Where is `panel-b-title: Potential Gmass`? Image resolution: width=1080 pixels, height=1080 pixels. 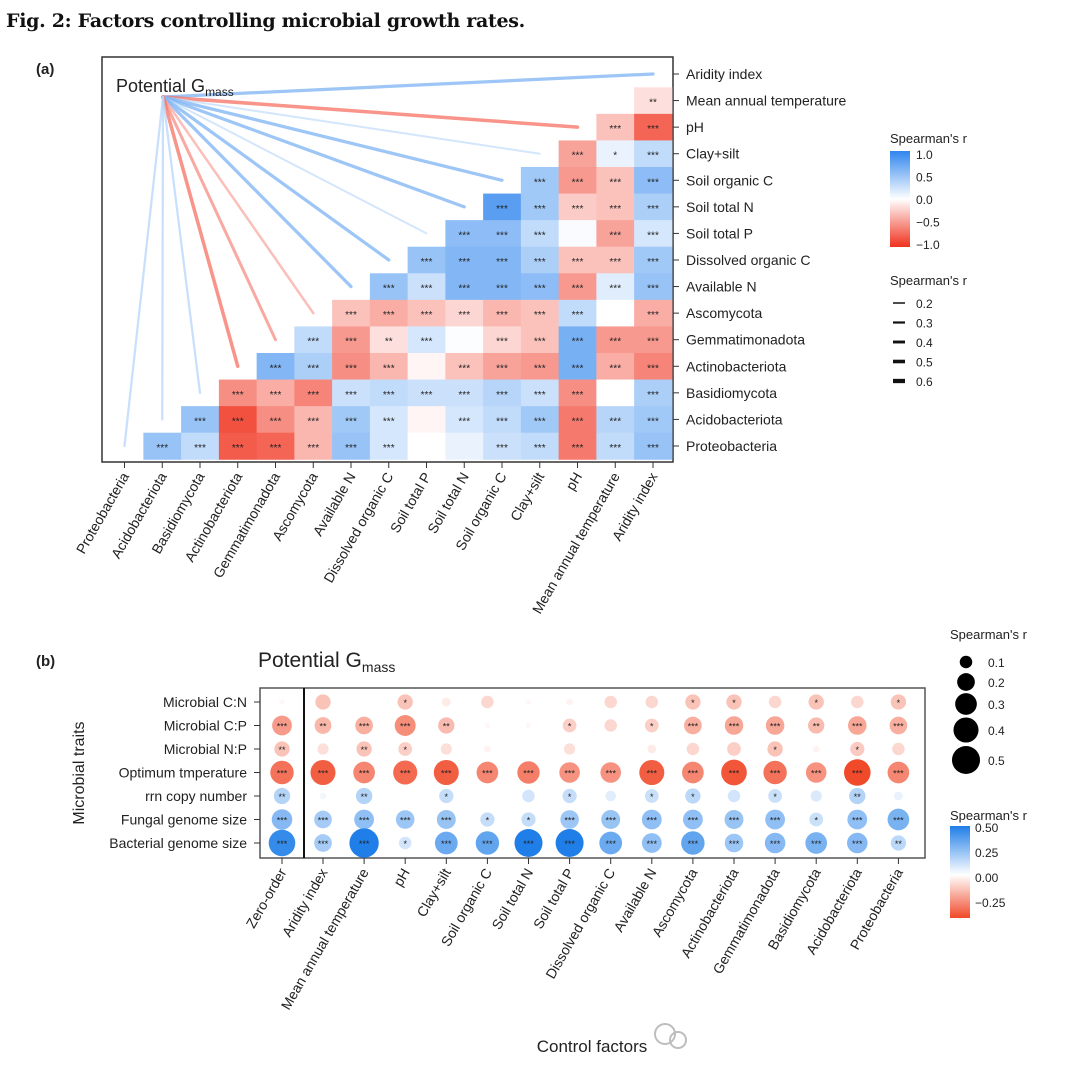 panel-b-title: Potential Gmass is located at coordinates (326, 662).